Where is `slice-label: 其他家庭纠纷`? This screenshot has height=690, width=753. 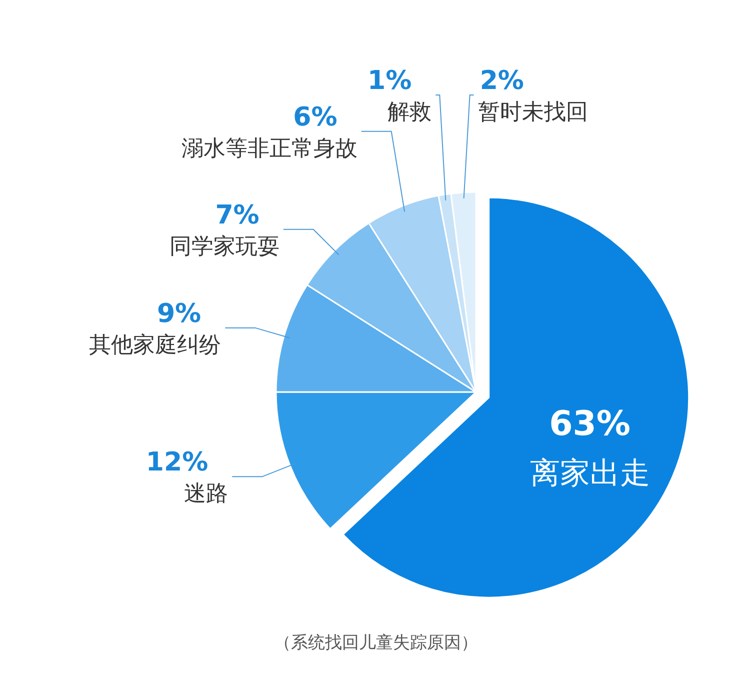 slice-label: 其他家庭纠纷 is located at coordinates (155, 345).